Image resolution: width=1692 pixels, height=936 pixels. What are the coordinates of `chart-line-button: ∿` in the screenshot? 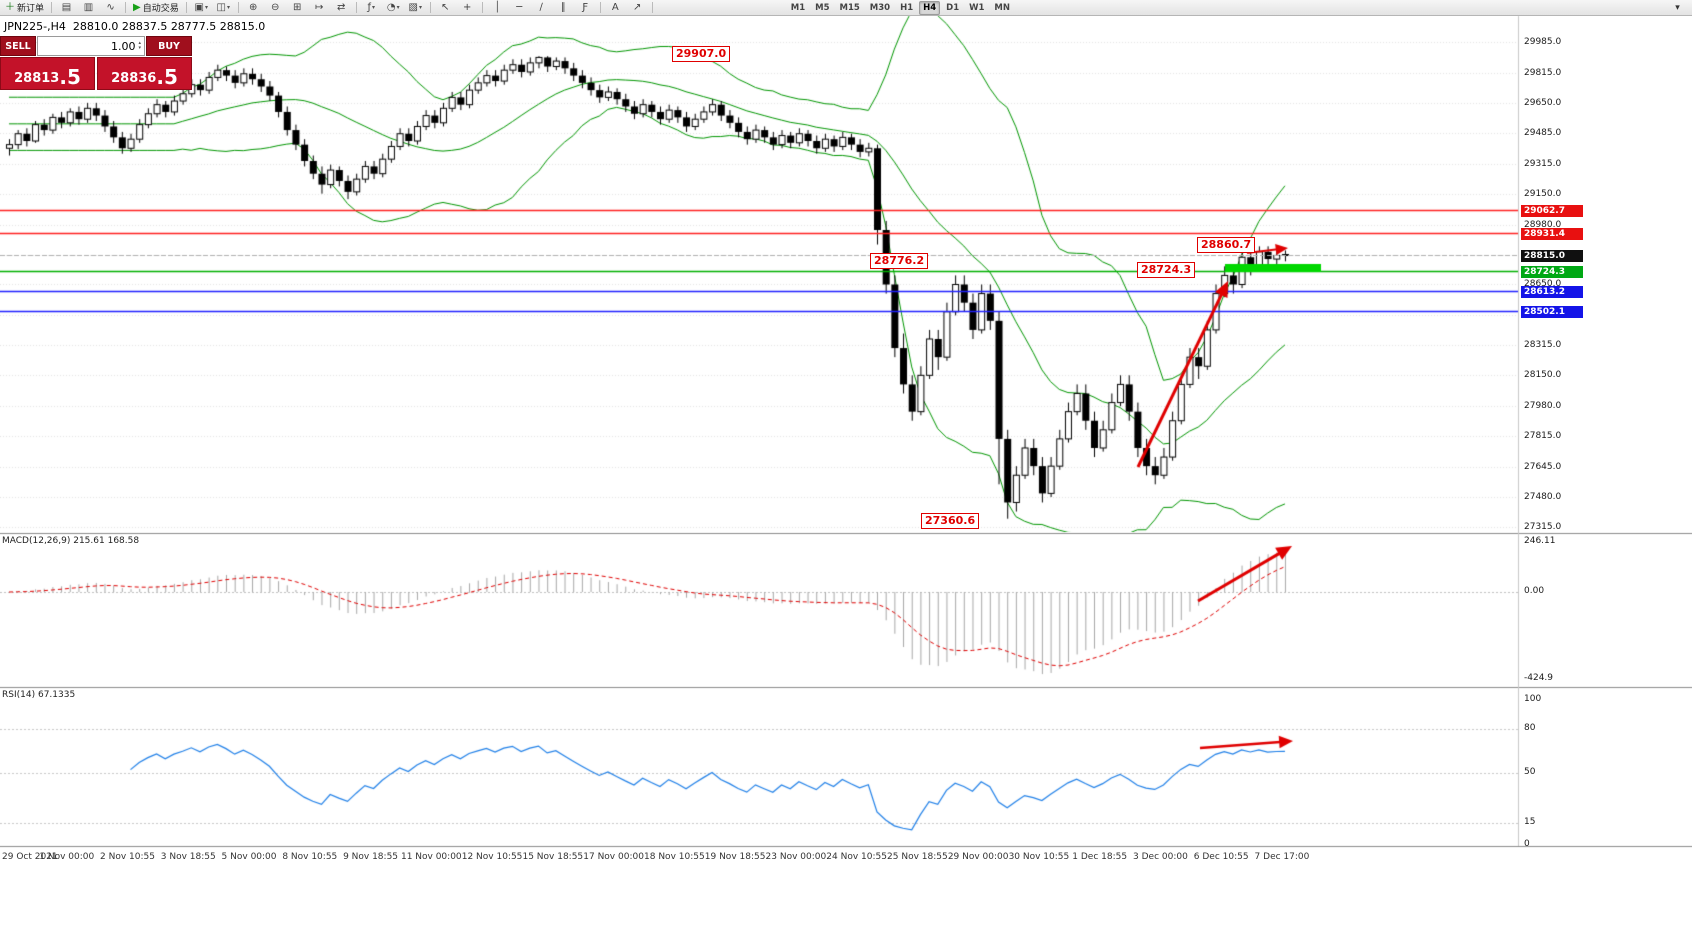 It's located at (110, 7).